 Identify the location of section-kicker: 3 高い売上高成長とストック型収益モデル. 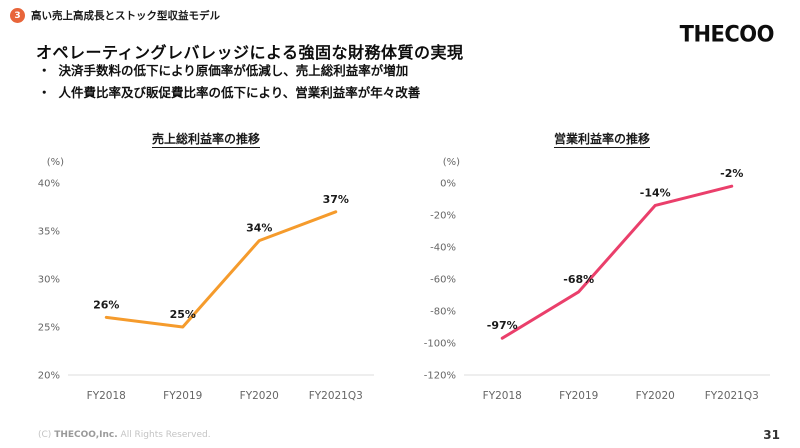
(115, 15).